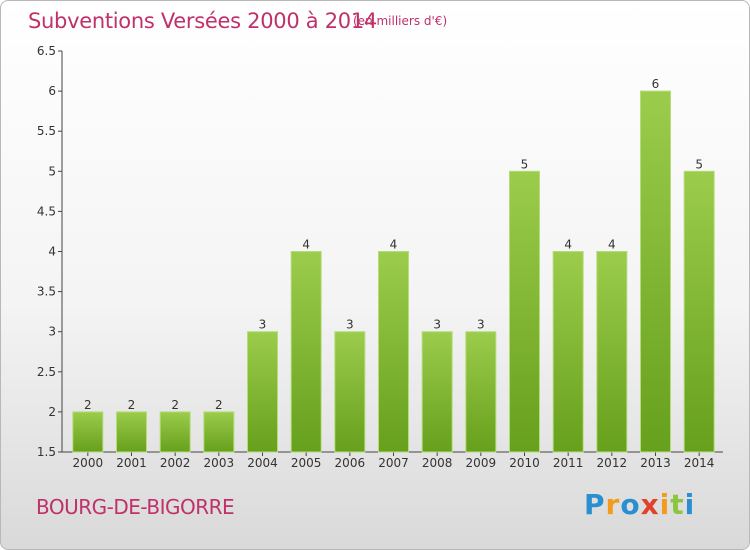  I want to click on x-tick-label-2014: 2014, so click(699, 463).